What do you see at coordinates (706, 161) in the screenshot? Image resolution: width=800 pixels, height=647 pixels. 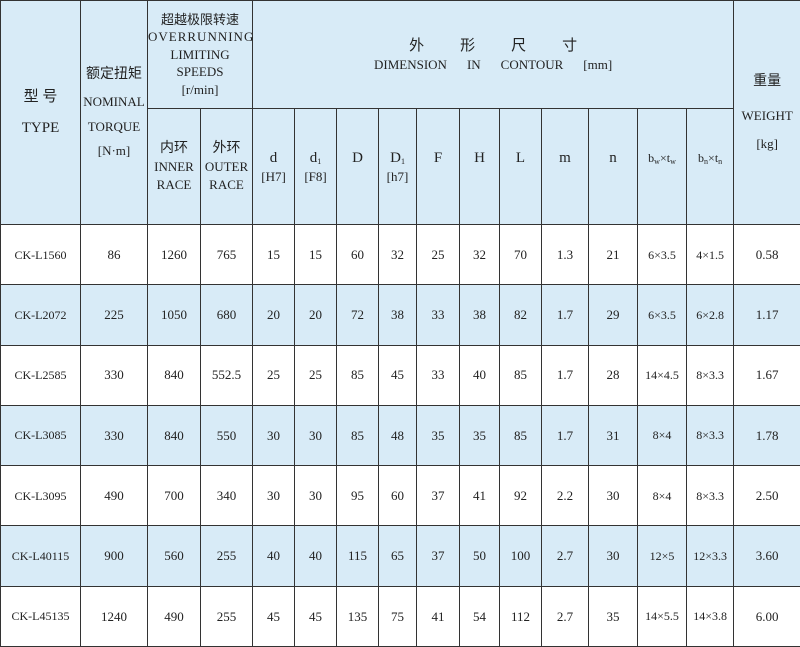 I see `bn-sub: n` at bounding box center [706, 161].